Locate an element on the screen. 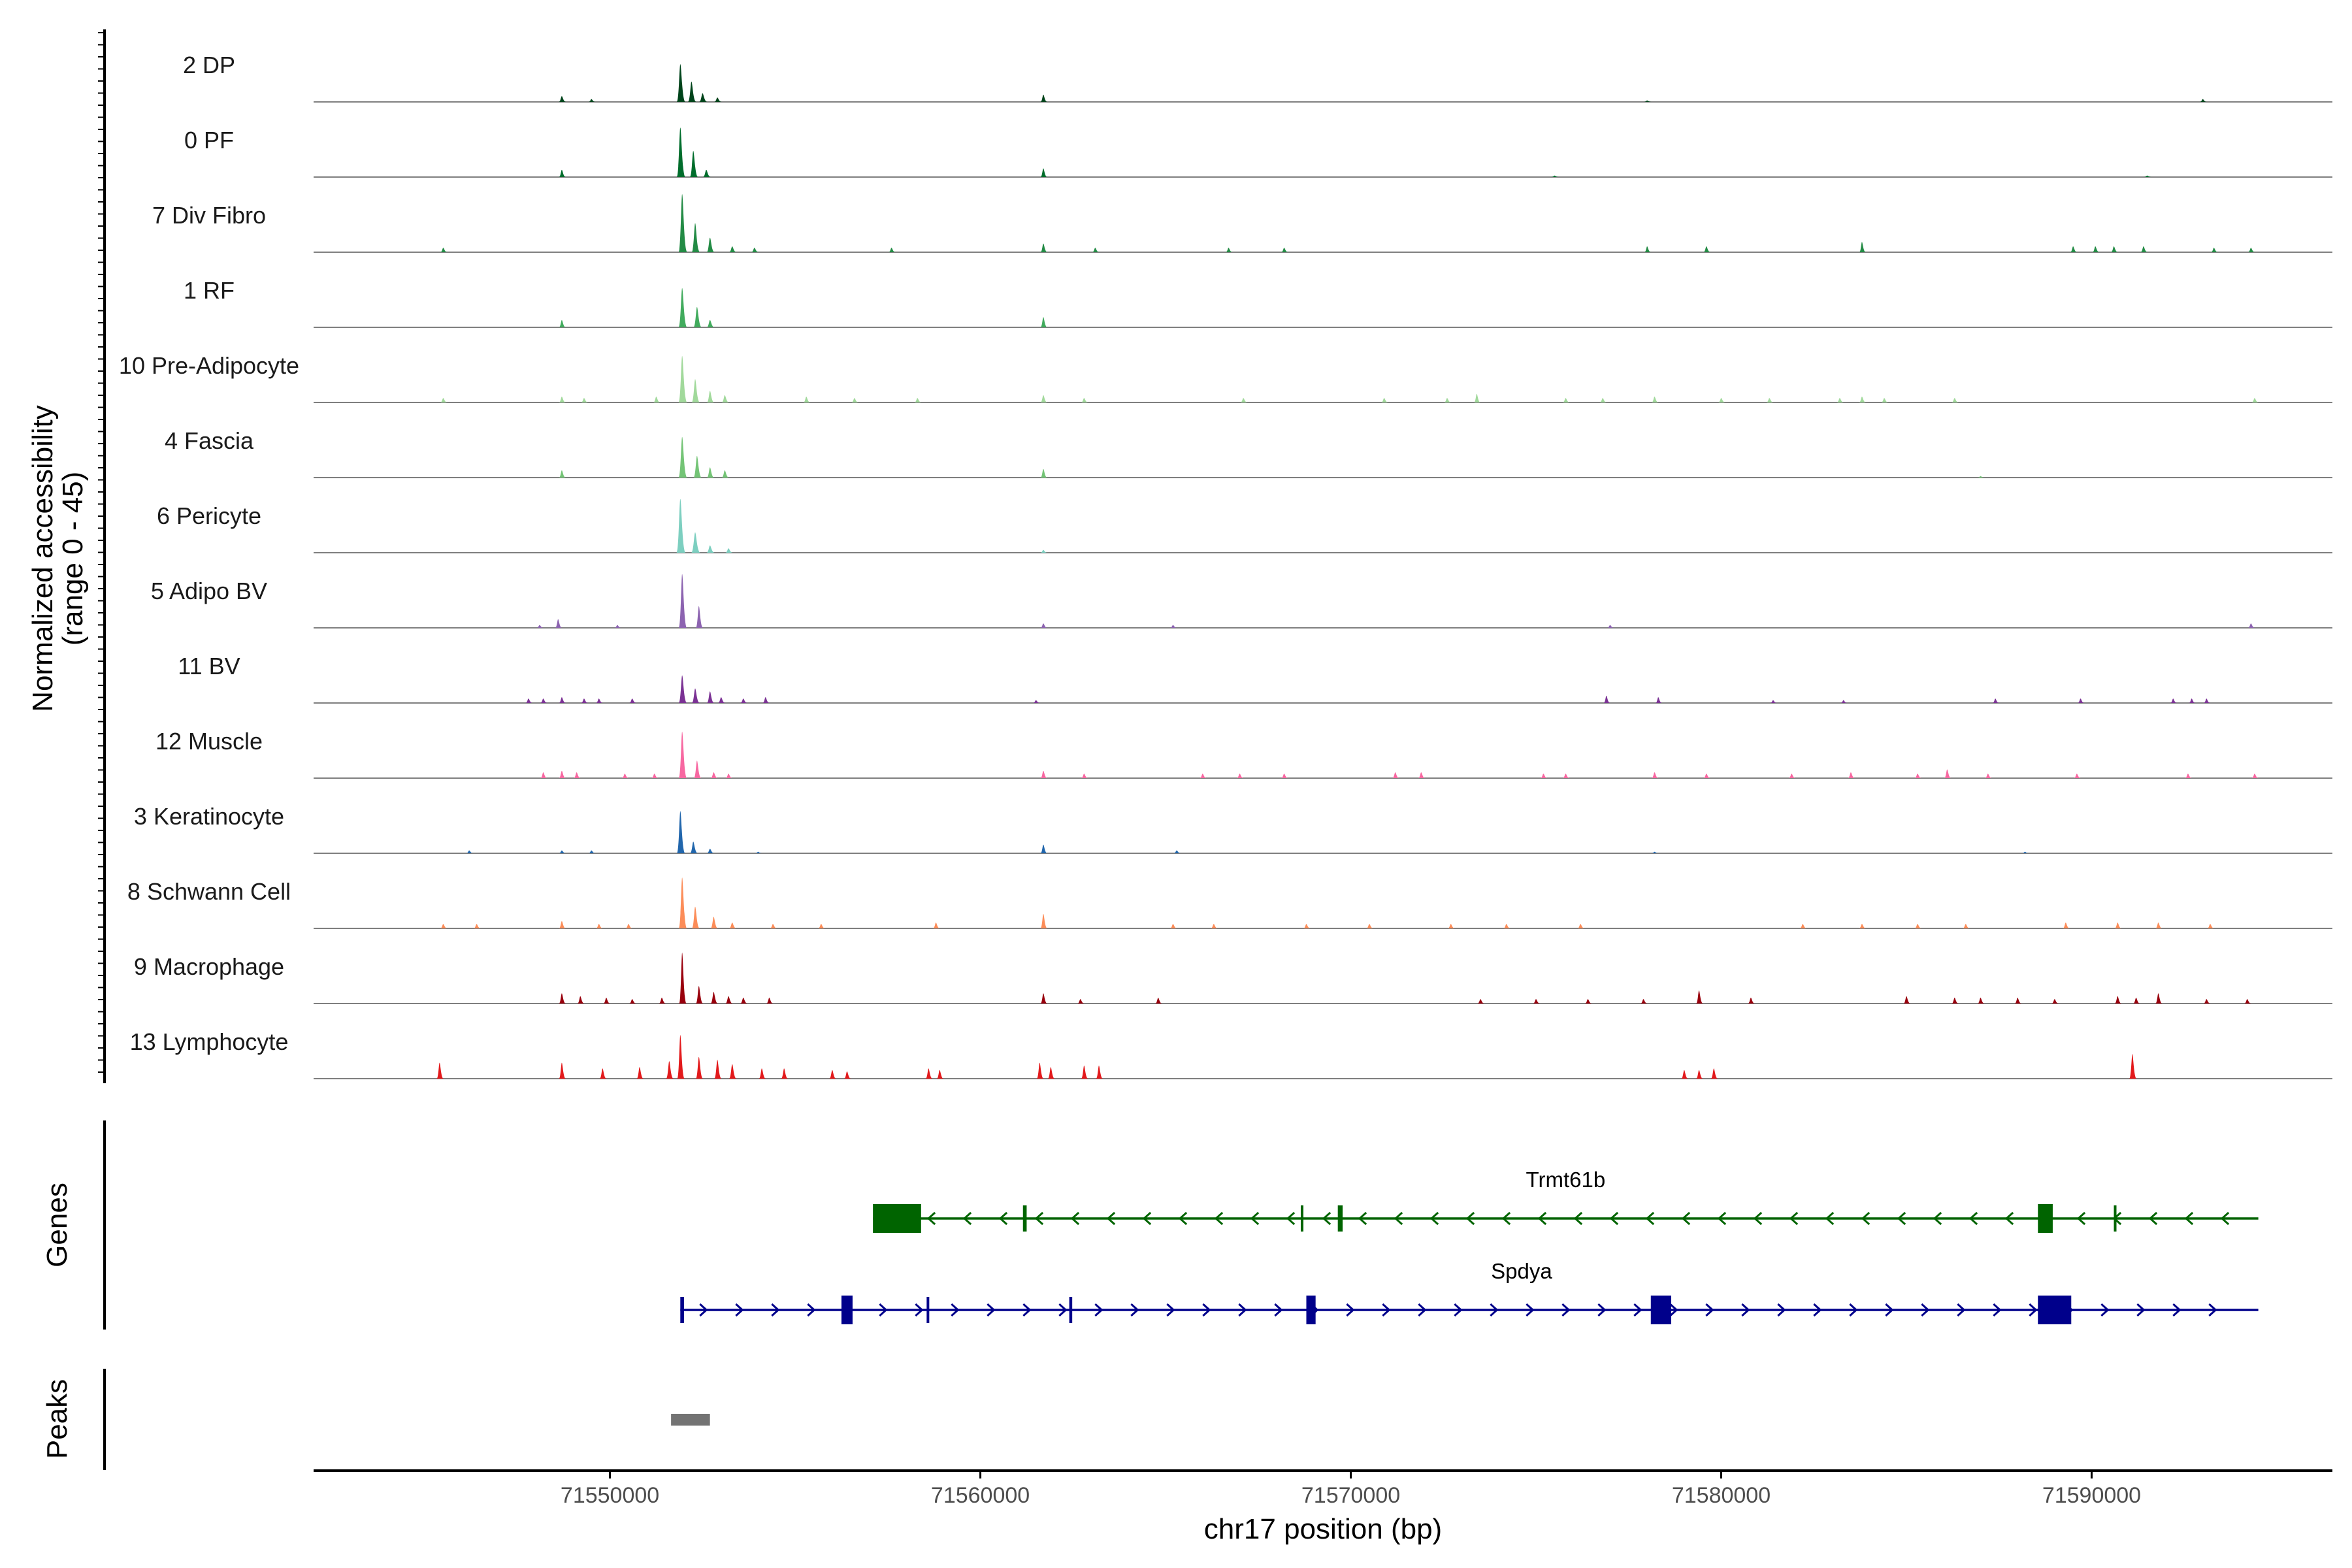 This screenshot has width=2352, height=1568. x-tick-label: 71590000 is located at coordinates (2091, 1495).